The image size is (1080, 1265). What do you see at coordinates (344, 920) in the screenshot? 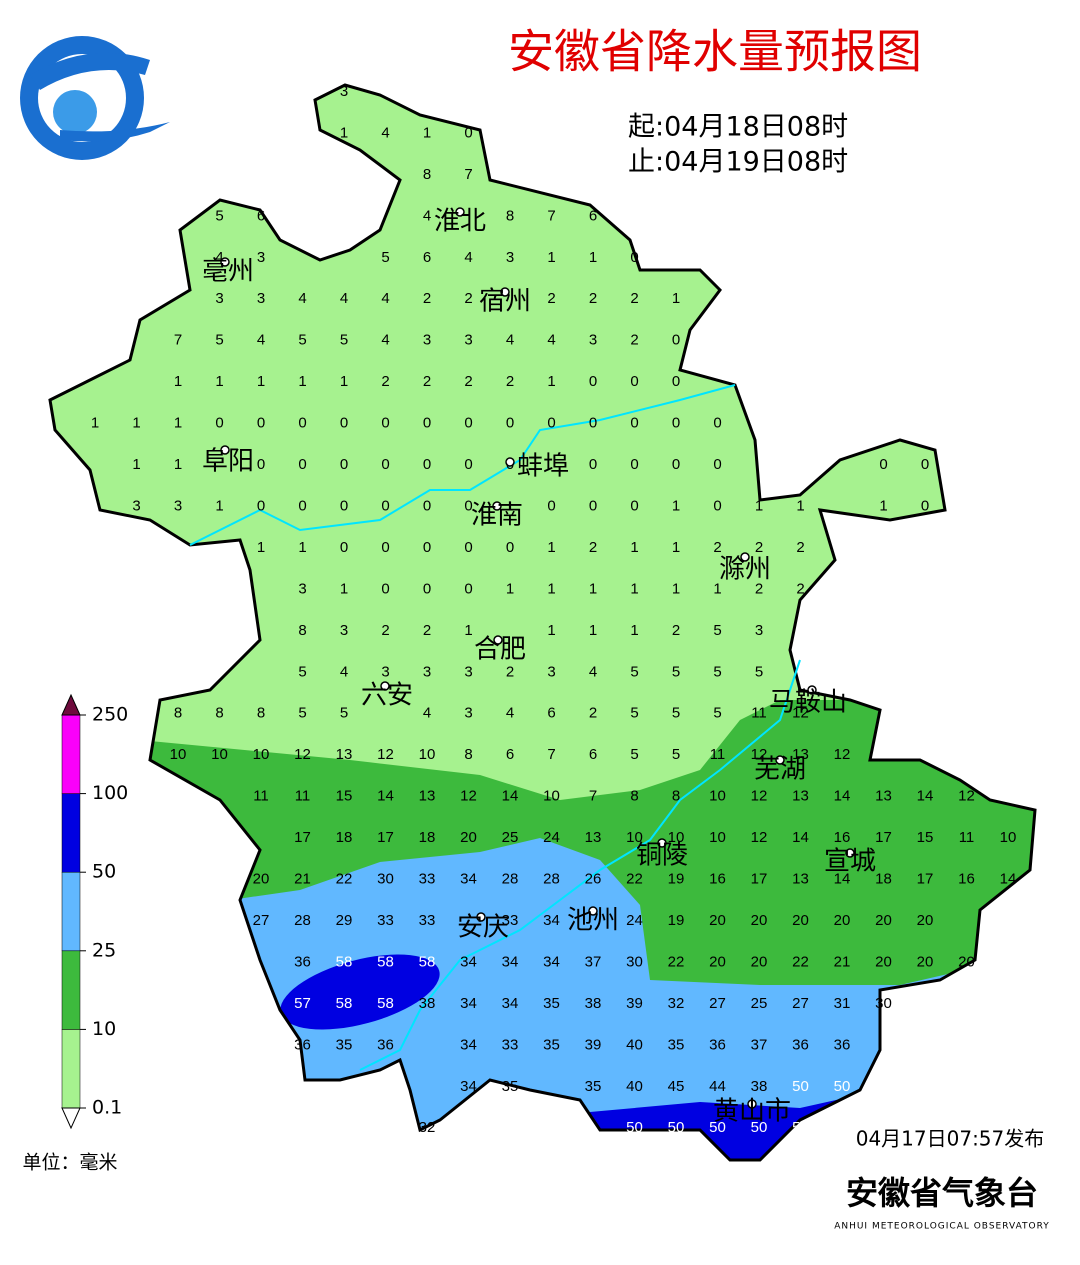
I see `rain-value: 29` at bounding box center [344, 920].